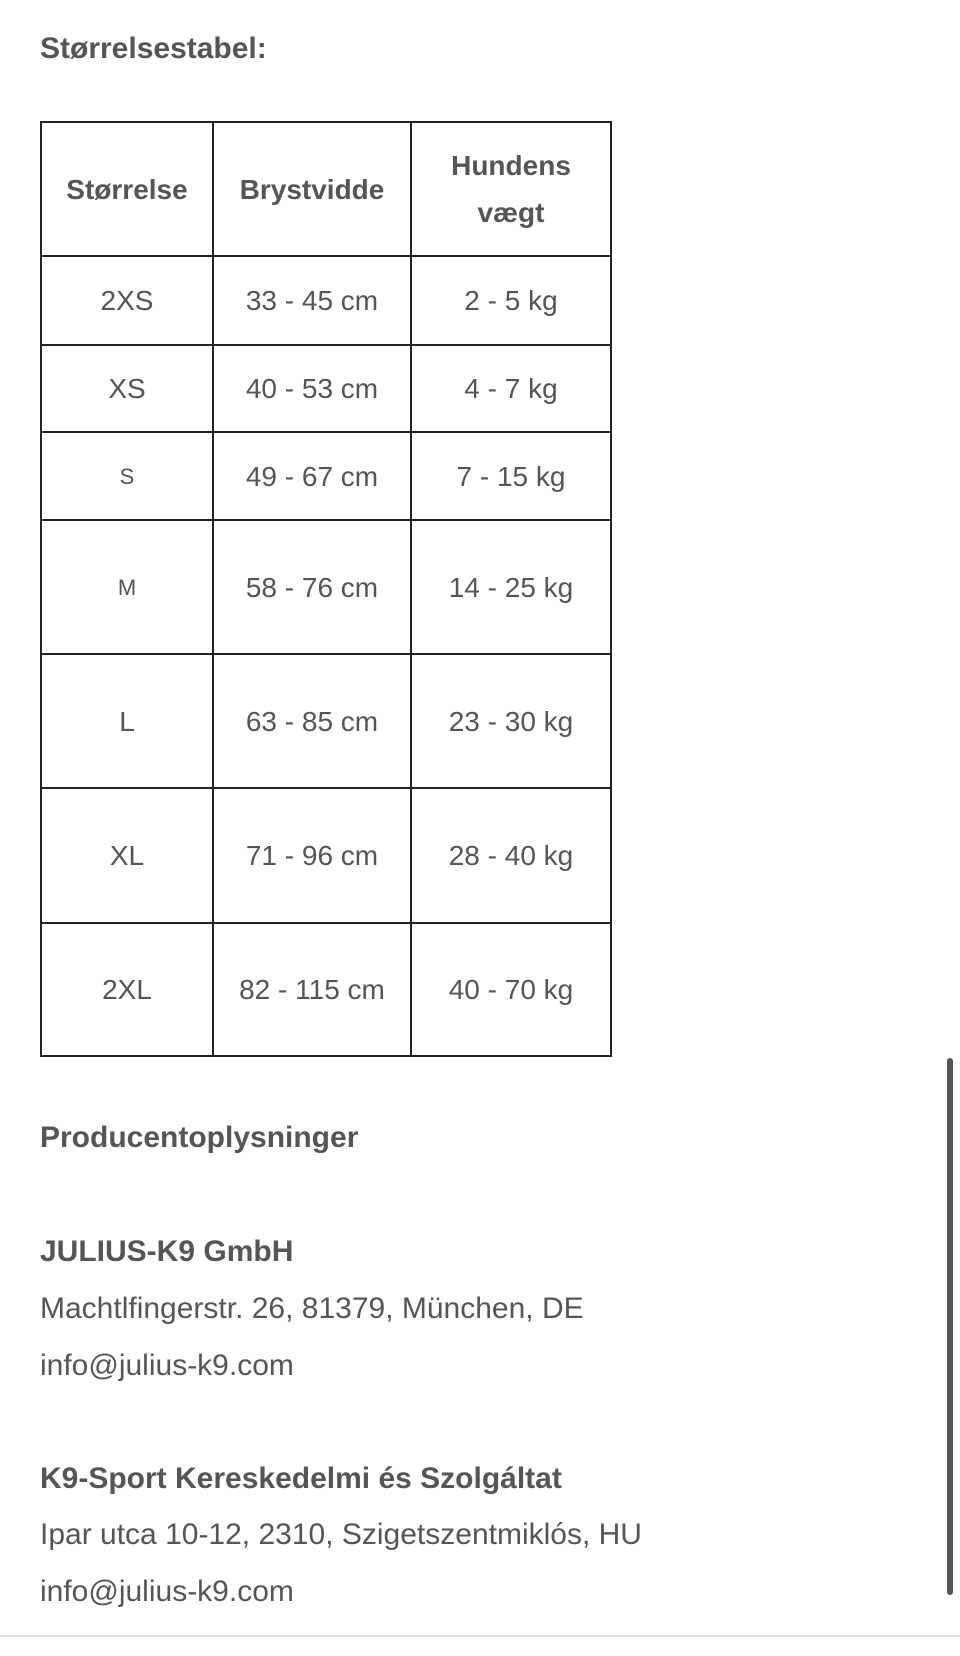 This screenshot has width=960, height=1656. I want to click on header-size: Størrelse, so click(127, 189).